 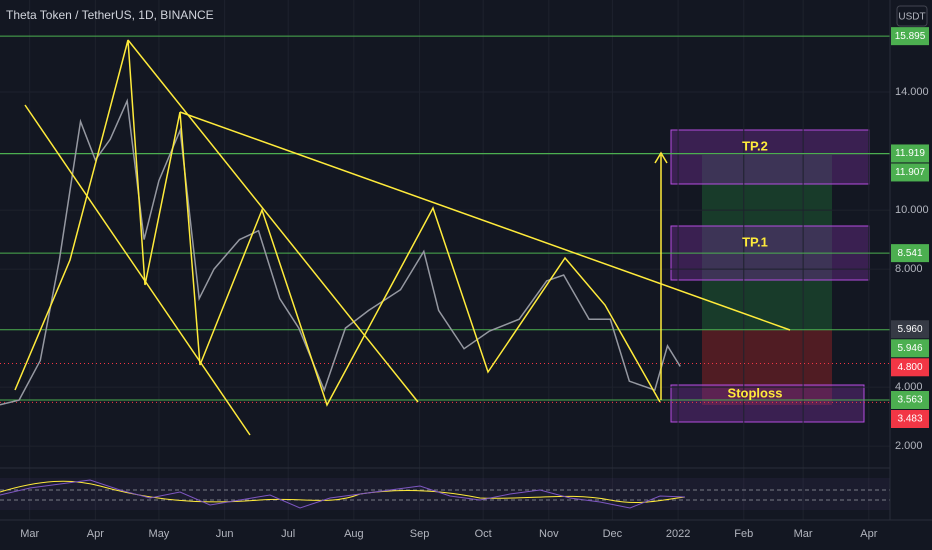 I want to click on annotation: TP.1, so click(x=755, y=241).